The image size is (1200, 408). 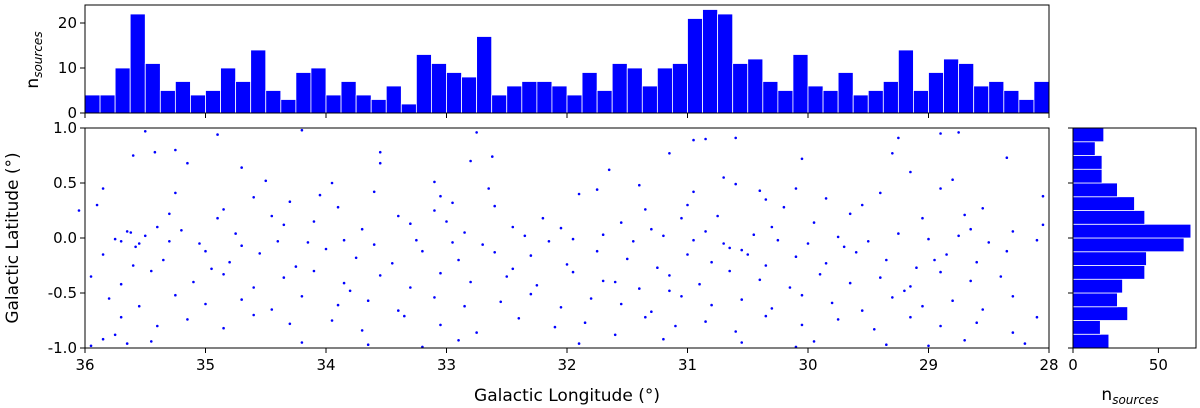 I want to click on top-ytick-label: 10, so click(x=67, y=68).